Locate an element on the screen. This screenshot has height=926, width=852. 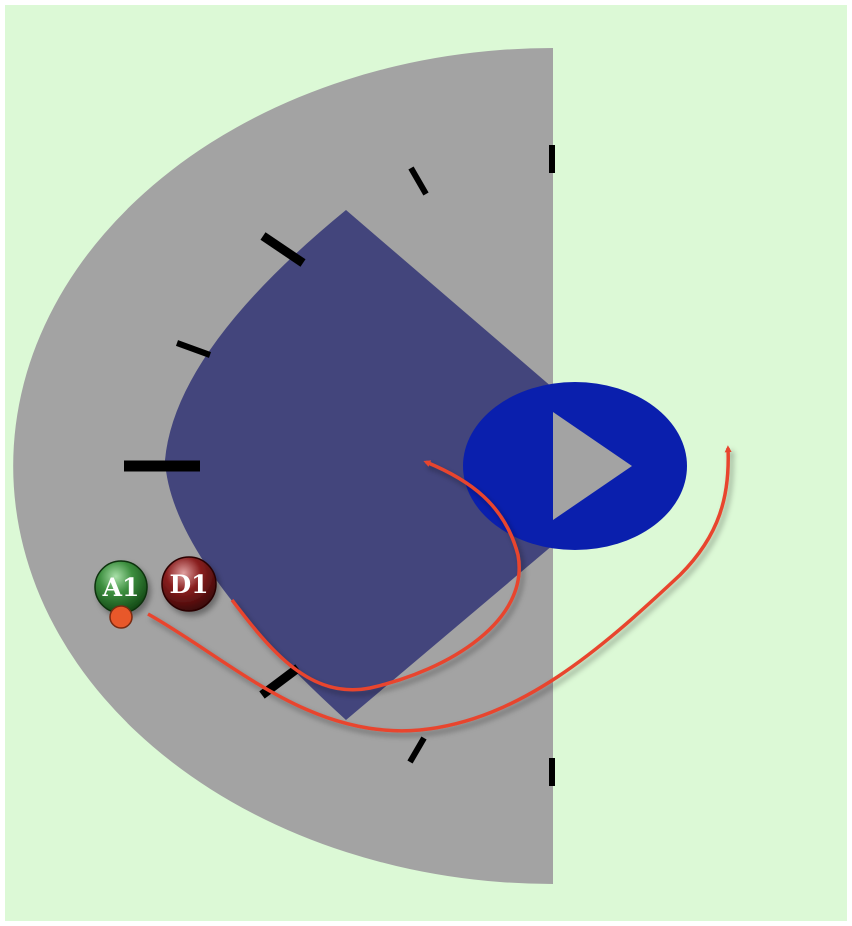
defender-path-arrow is located at coordinates (375, 576).